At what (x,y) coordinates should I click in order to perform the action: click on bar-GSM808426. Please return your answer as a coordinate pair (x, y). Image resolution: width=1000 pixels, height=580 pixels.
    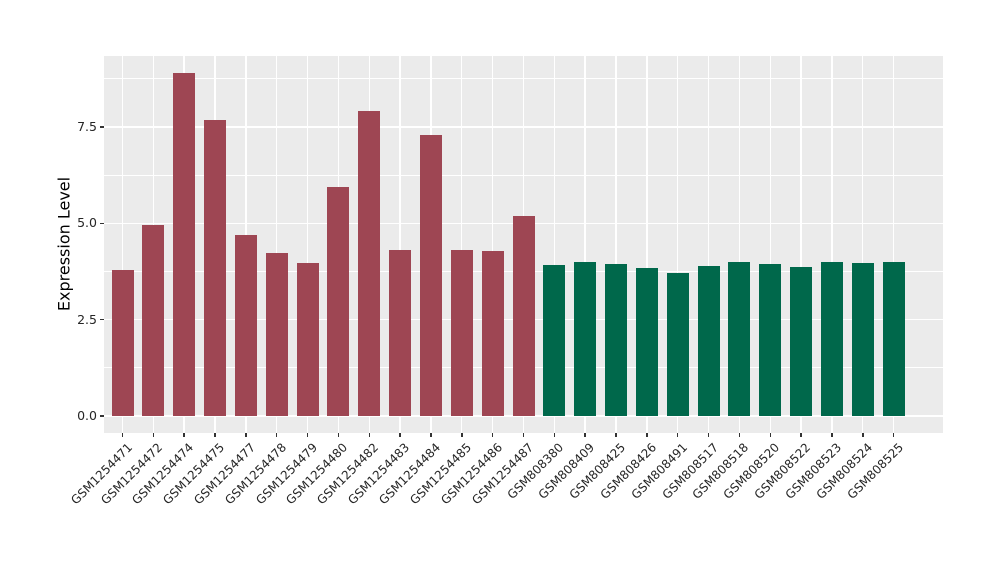
    Looking at the image, I should click on (646, 342).